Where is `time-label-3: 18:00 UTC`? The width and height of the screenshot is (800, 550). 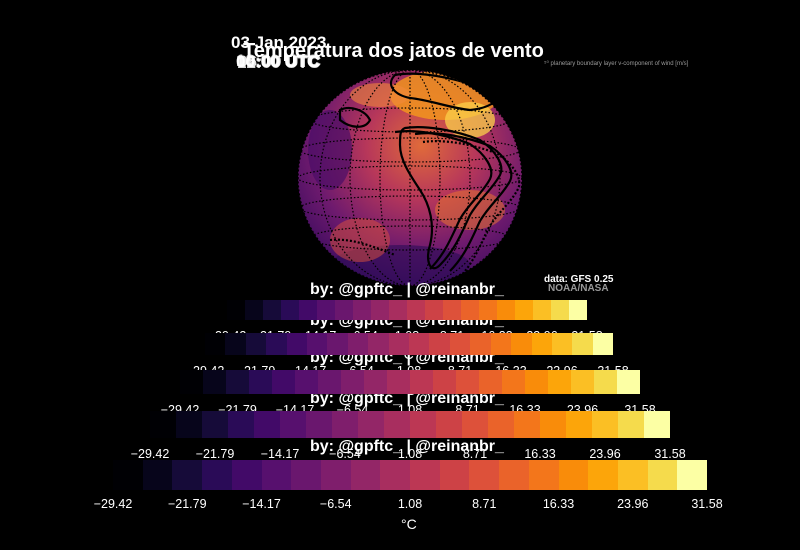 time-label-3: 18:00 UTC is located at coordinates (278, 60).